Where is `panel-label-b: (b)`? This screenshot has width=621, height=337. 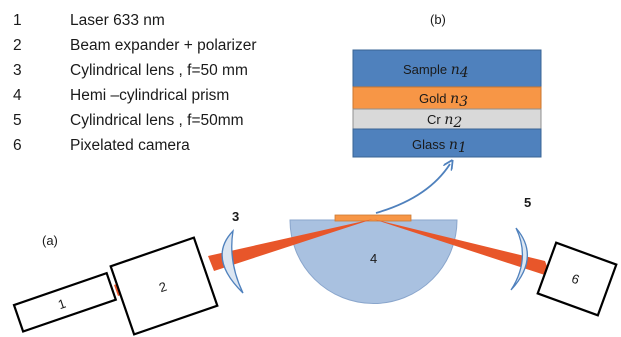
panel-label-b: (b) is located at coordinates (438, 19).